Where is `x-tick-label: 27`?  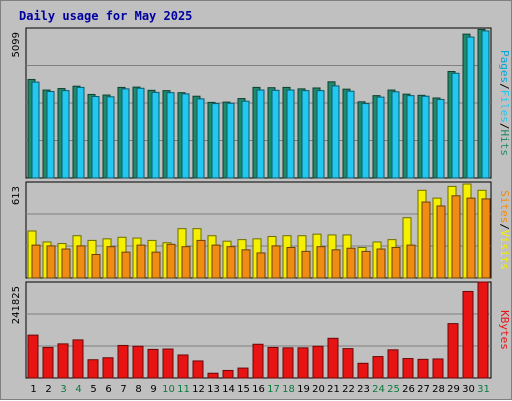
x-tick-label: 27 is located at coordinates (423, 389).